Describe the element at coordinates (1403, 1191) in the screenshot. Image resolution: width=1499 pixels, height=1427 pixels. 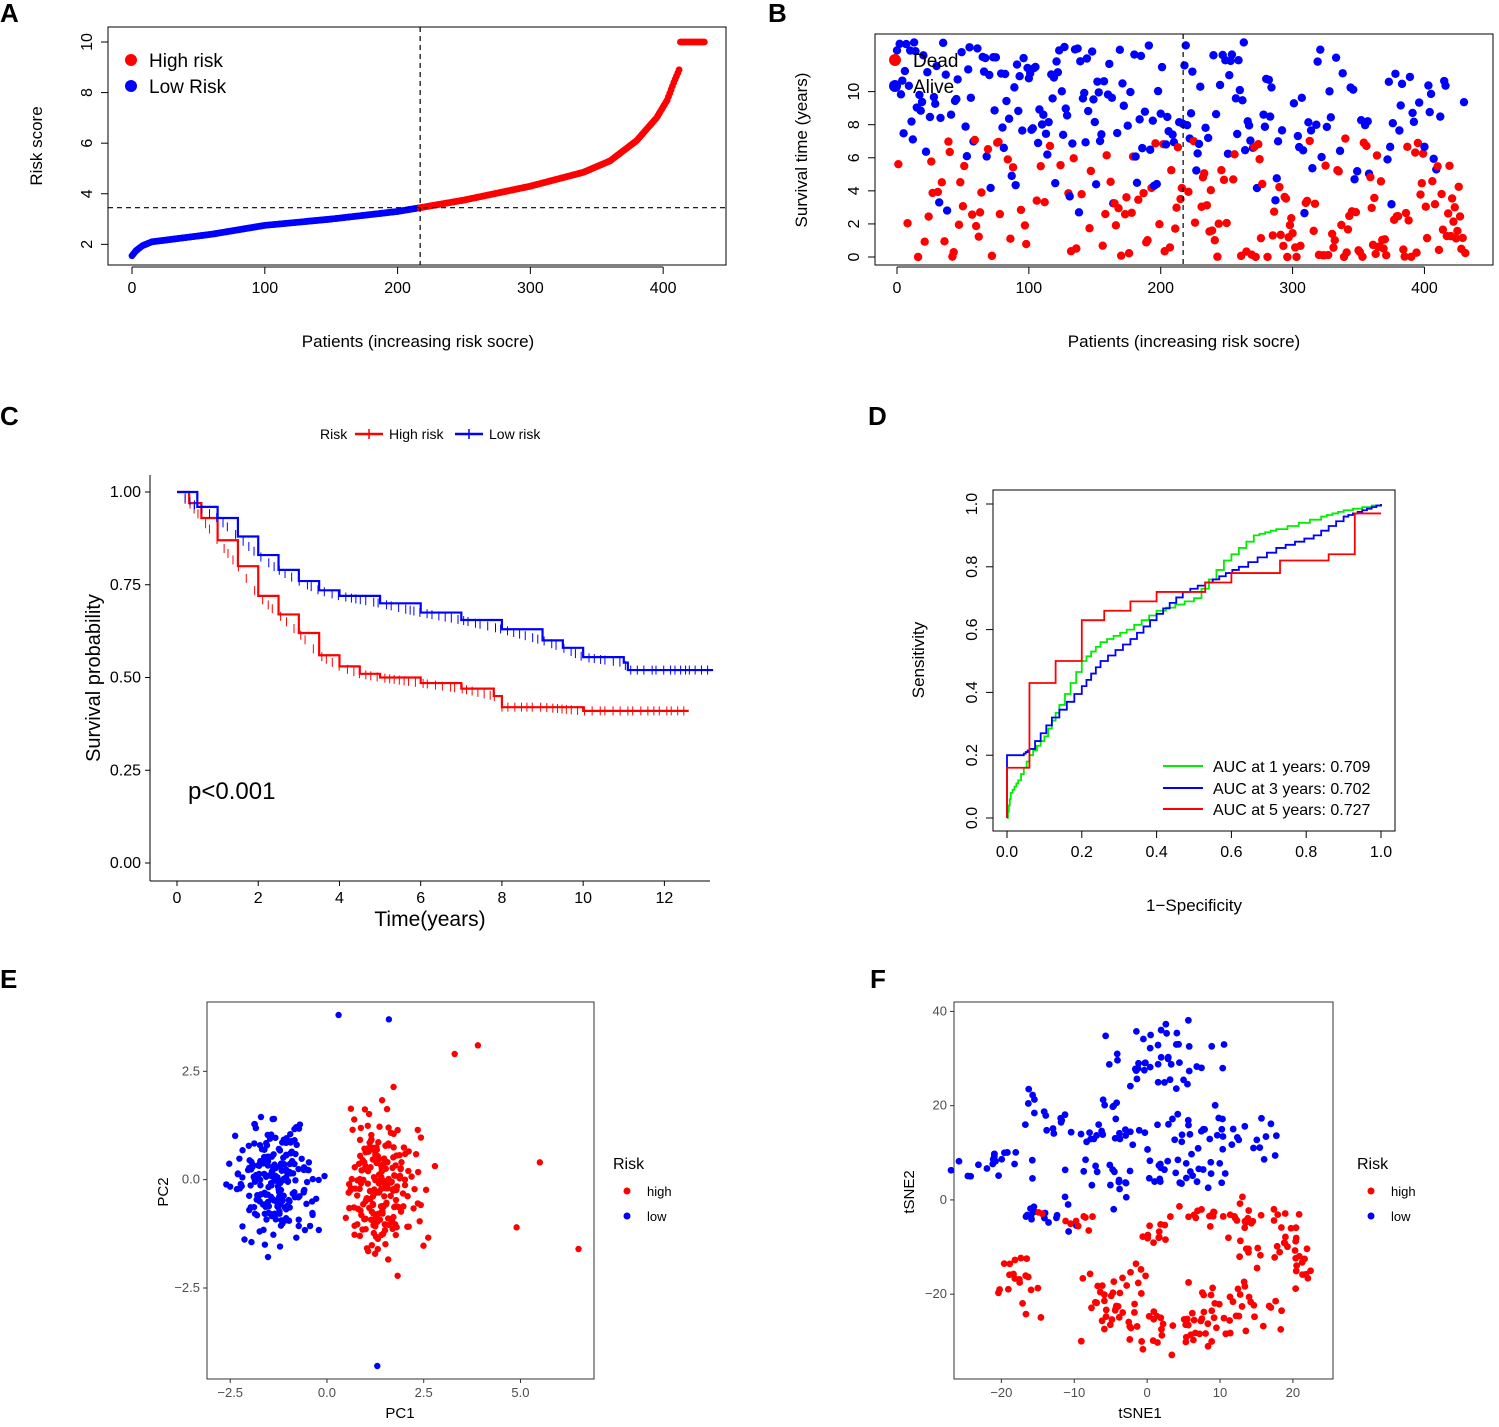
I see `legend-label-f-high: high` at that location.